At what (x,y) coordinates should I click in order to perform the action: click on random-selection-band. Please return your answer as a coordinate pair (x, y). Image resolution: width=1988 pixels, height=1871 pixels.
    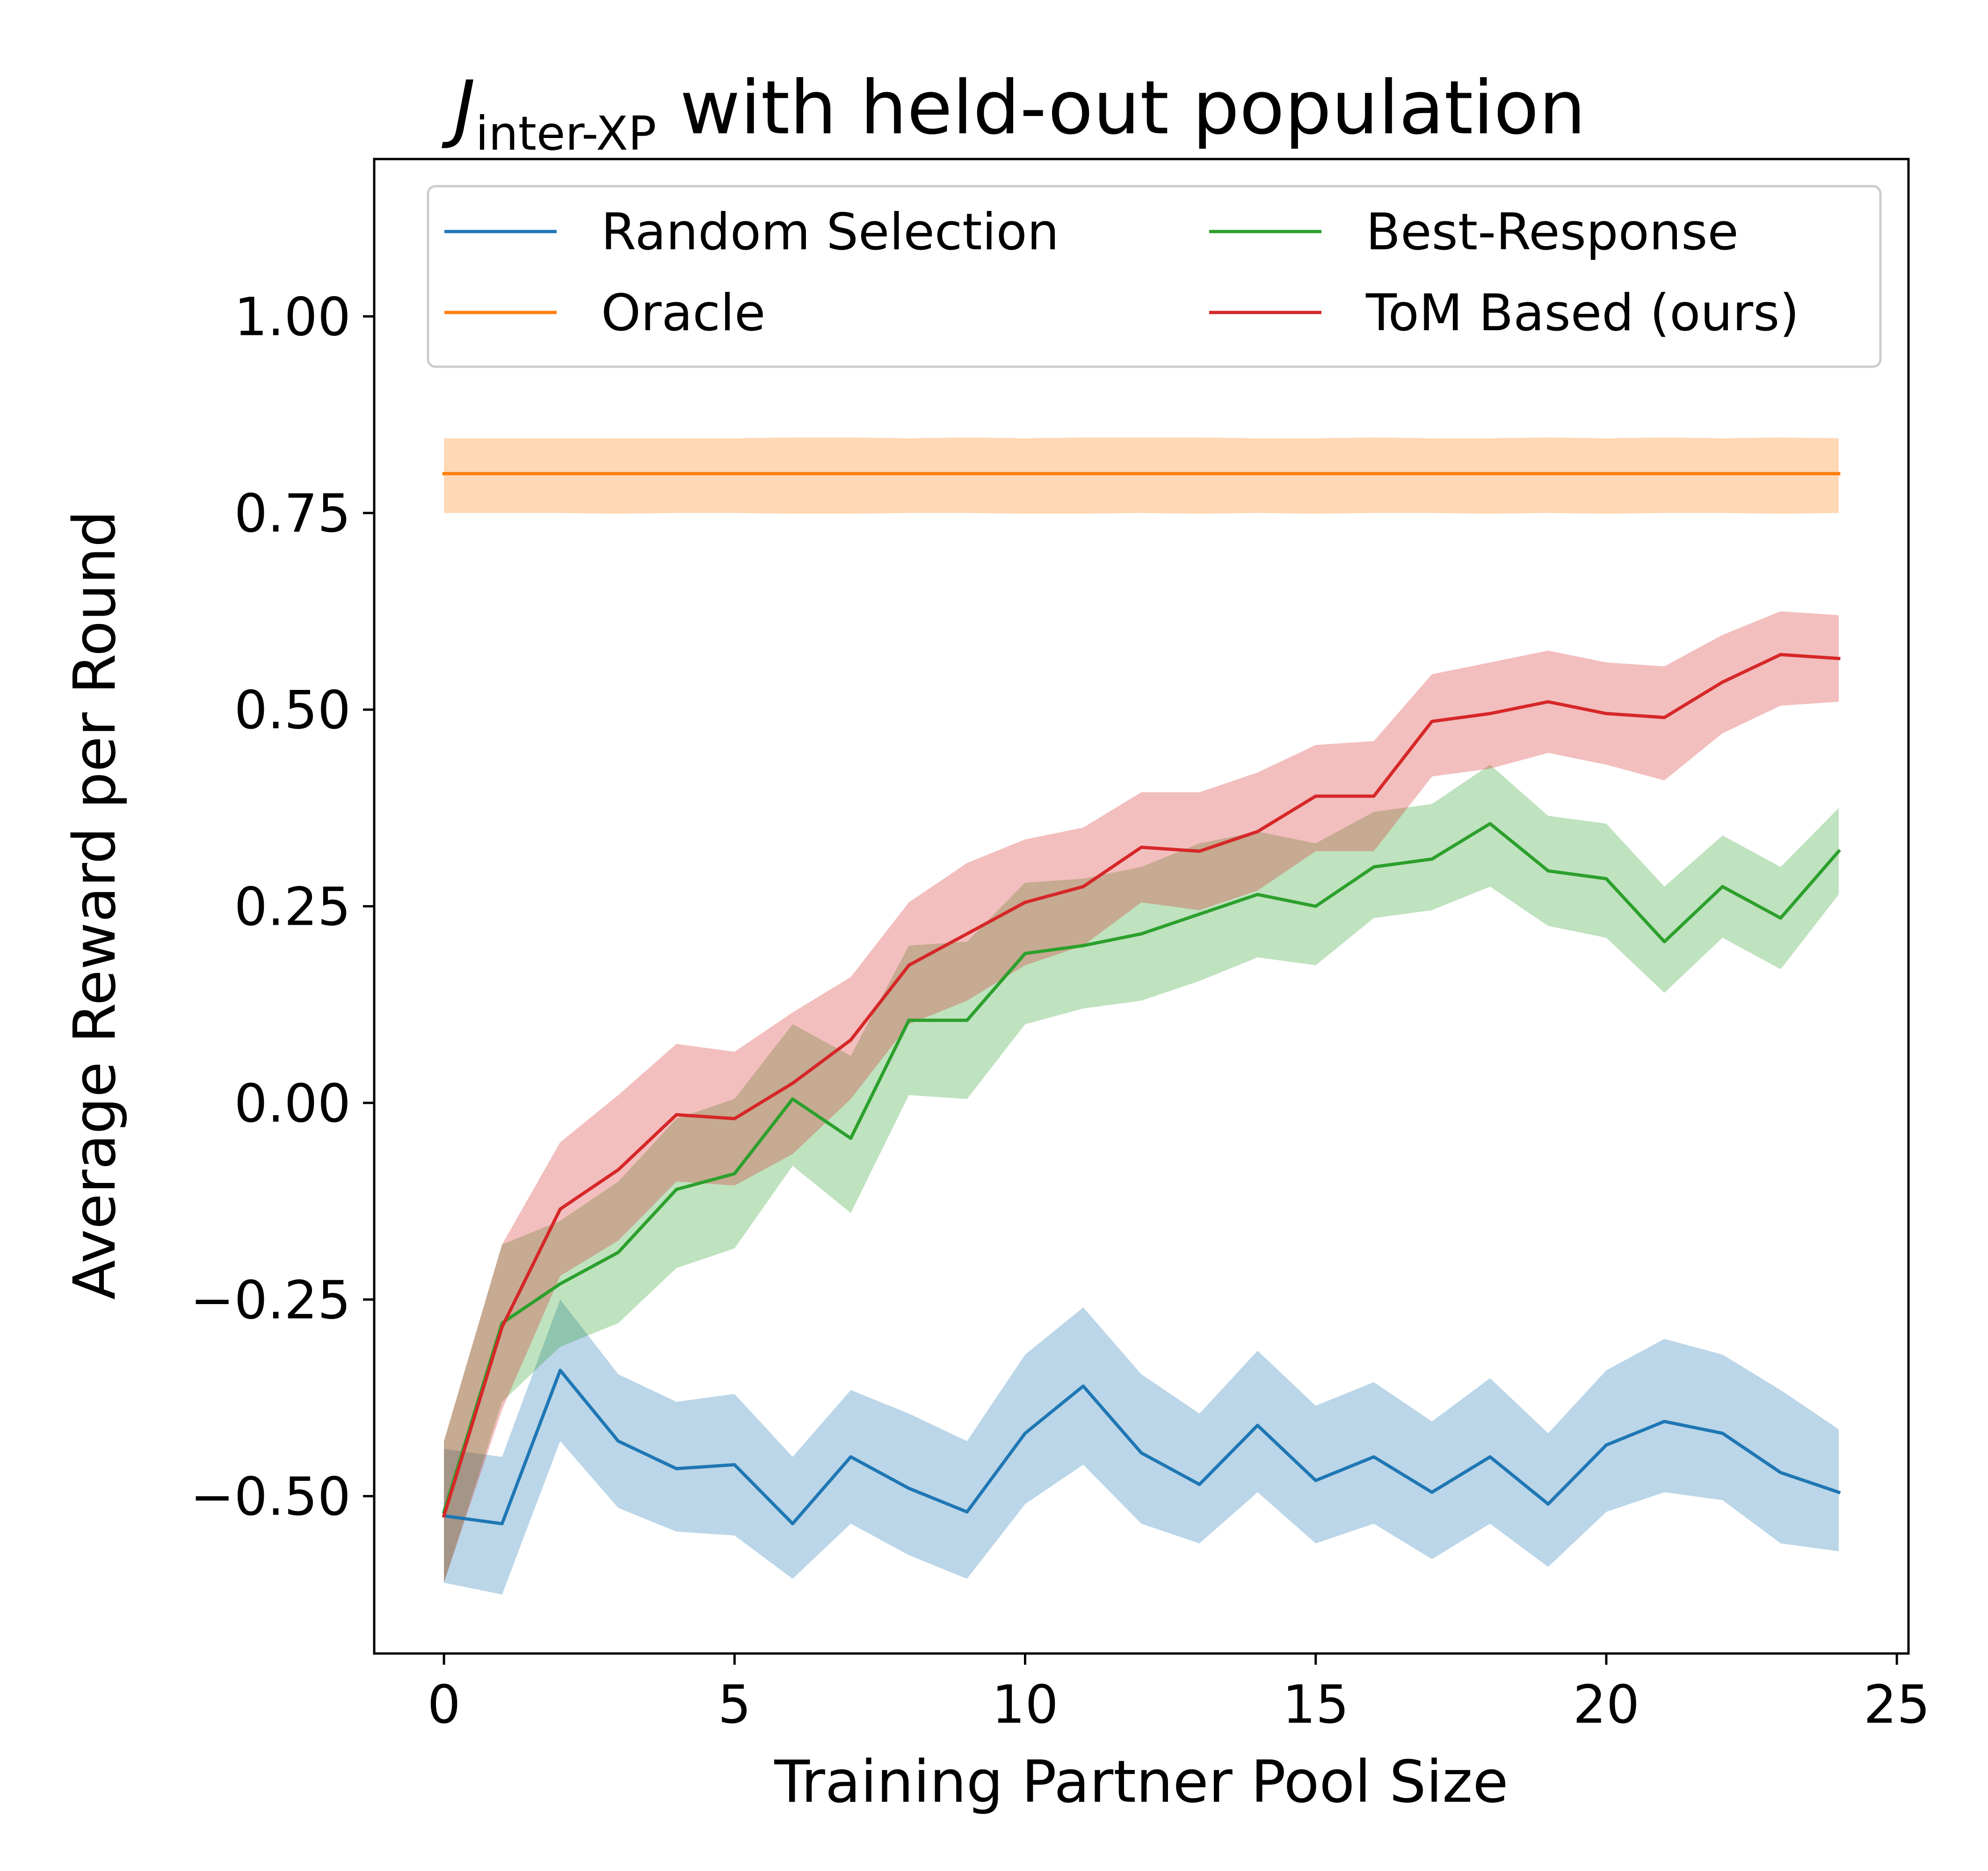
    Looking at the image, I should click on (1141, 1447).